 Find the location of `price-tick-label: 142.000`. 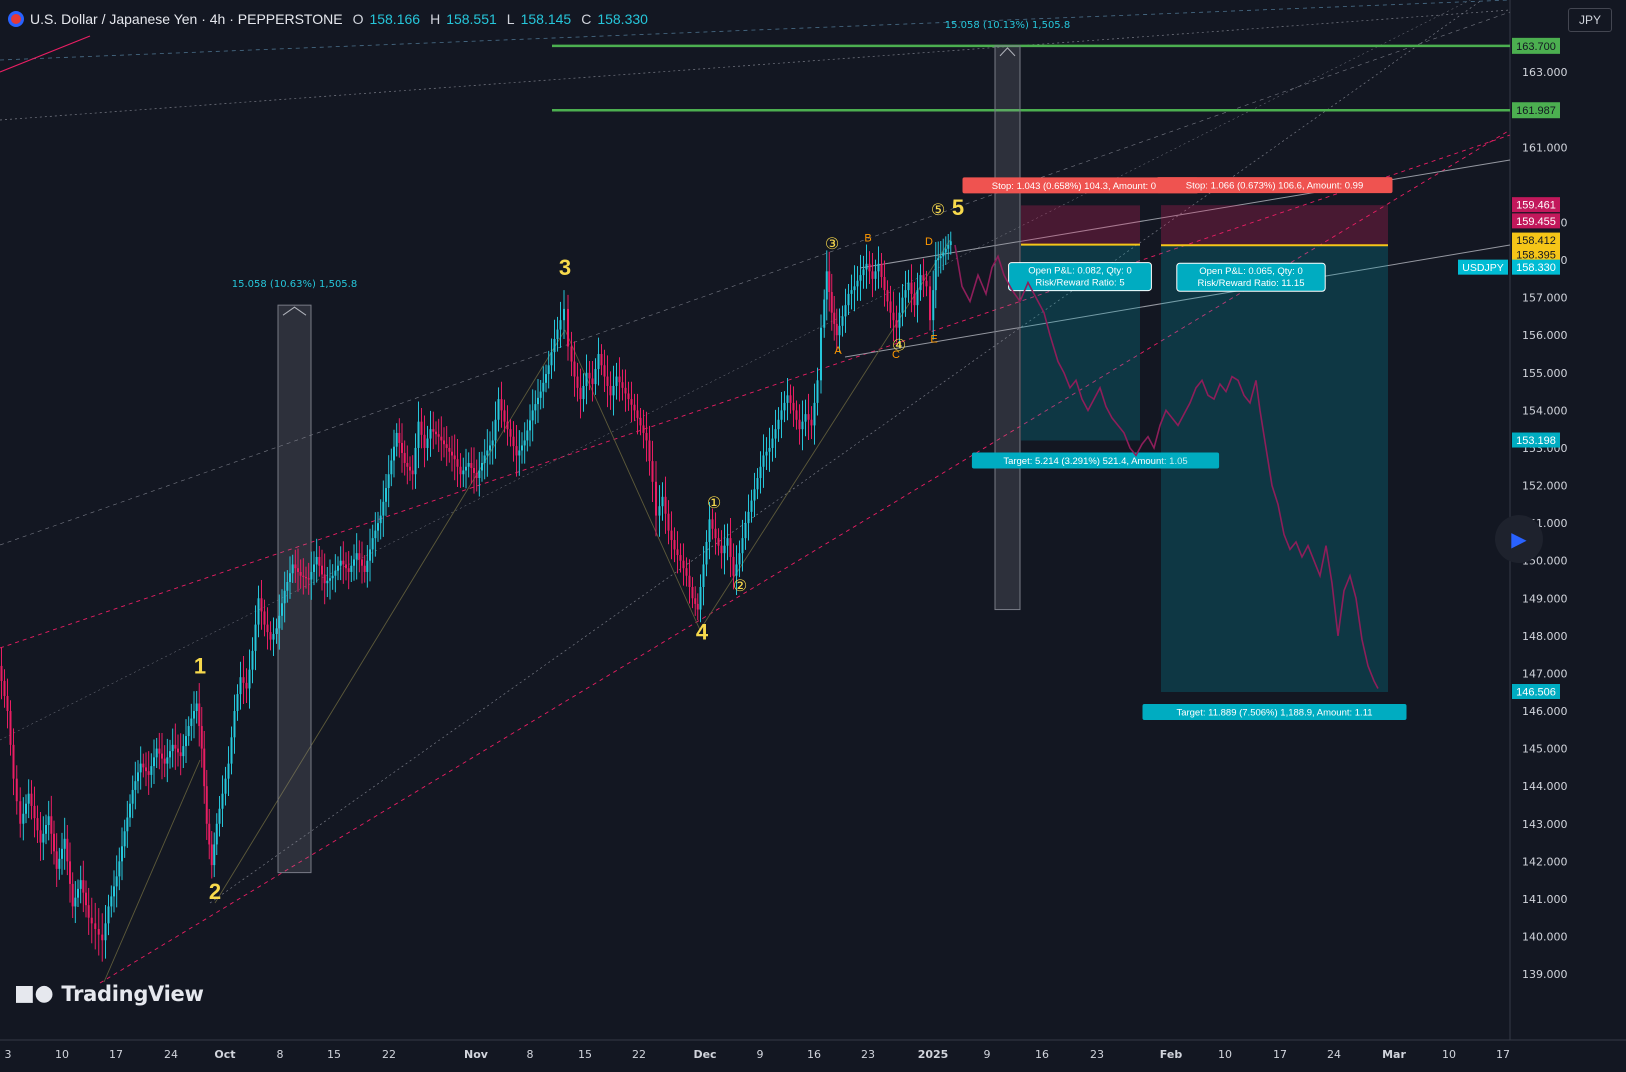

price-tick-label: 142.000 is located at coordinates (1545, 861).